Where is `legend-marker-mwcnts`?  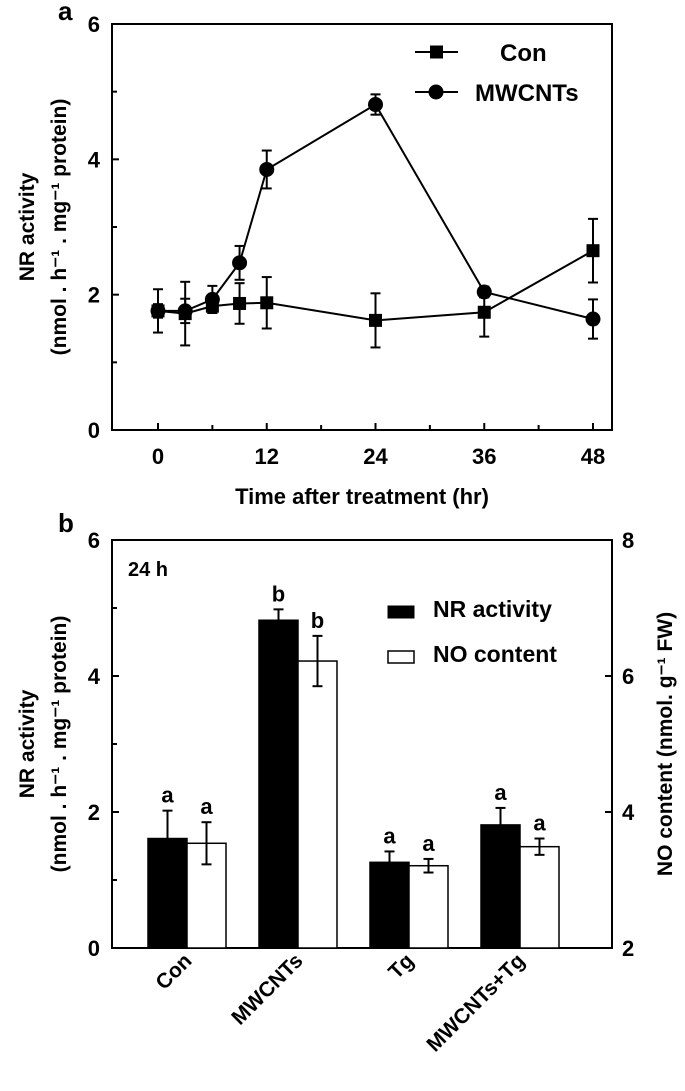
legend-marker-mwcnts is located at coordinates (436, 92).